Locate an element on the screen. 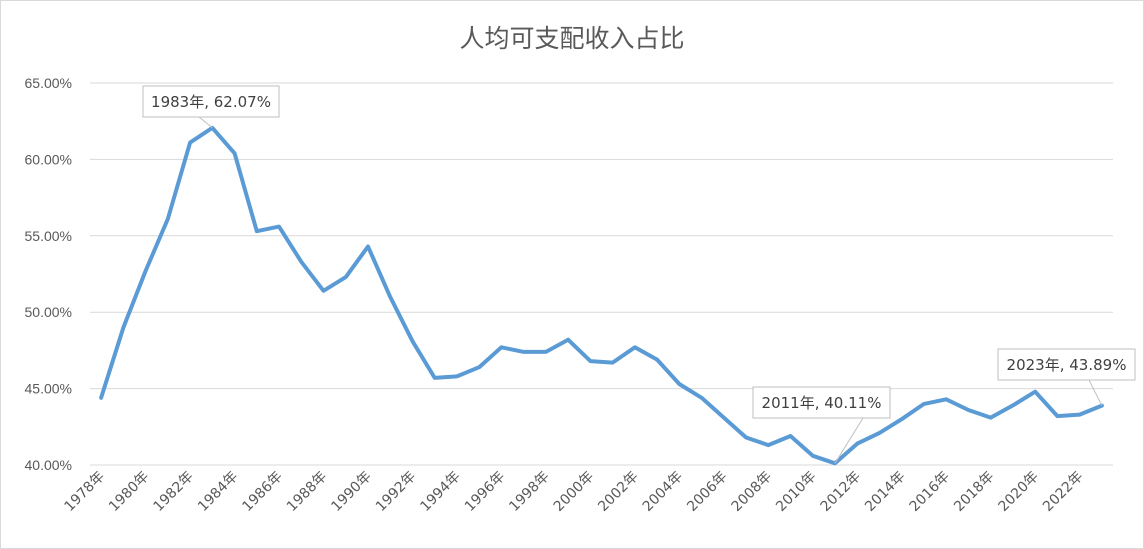 The height and width of the screenshot is (549, 1144). x-tick-label: 2000年 is located at coordinates (574, 492).